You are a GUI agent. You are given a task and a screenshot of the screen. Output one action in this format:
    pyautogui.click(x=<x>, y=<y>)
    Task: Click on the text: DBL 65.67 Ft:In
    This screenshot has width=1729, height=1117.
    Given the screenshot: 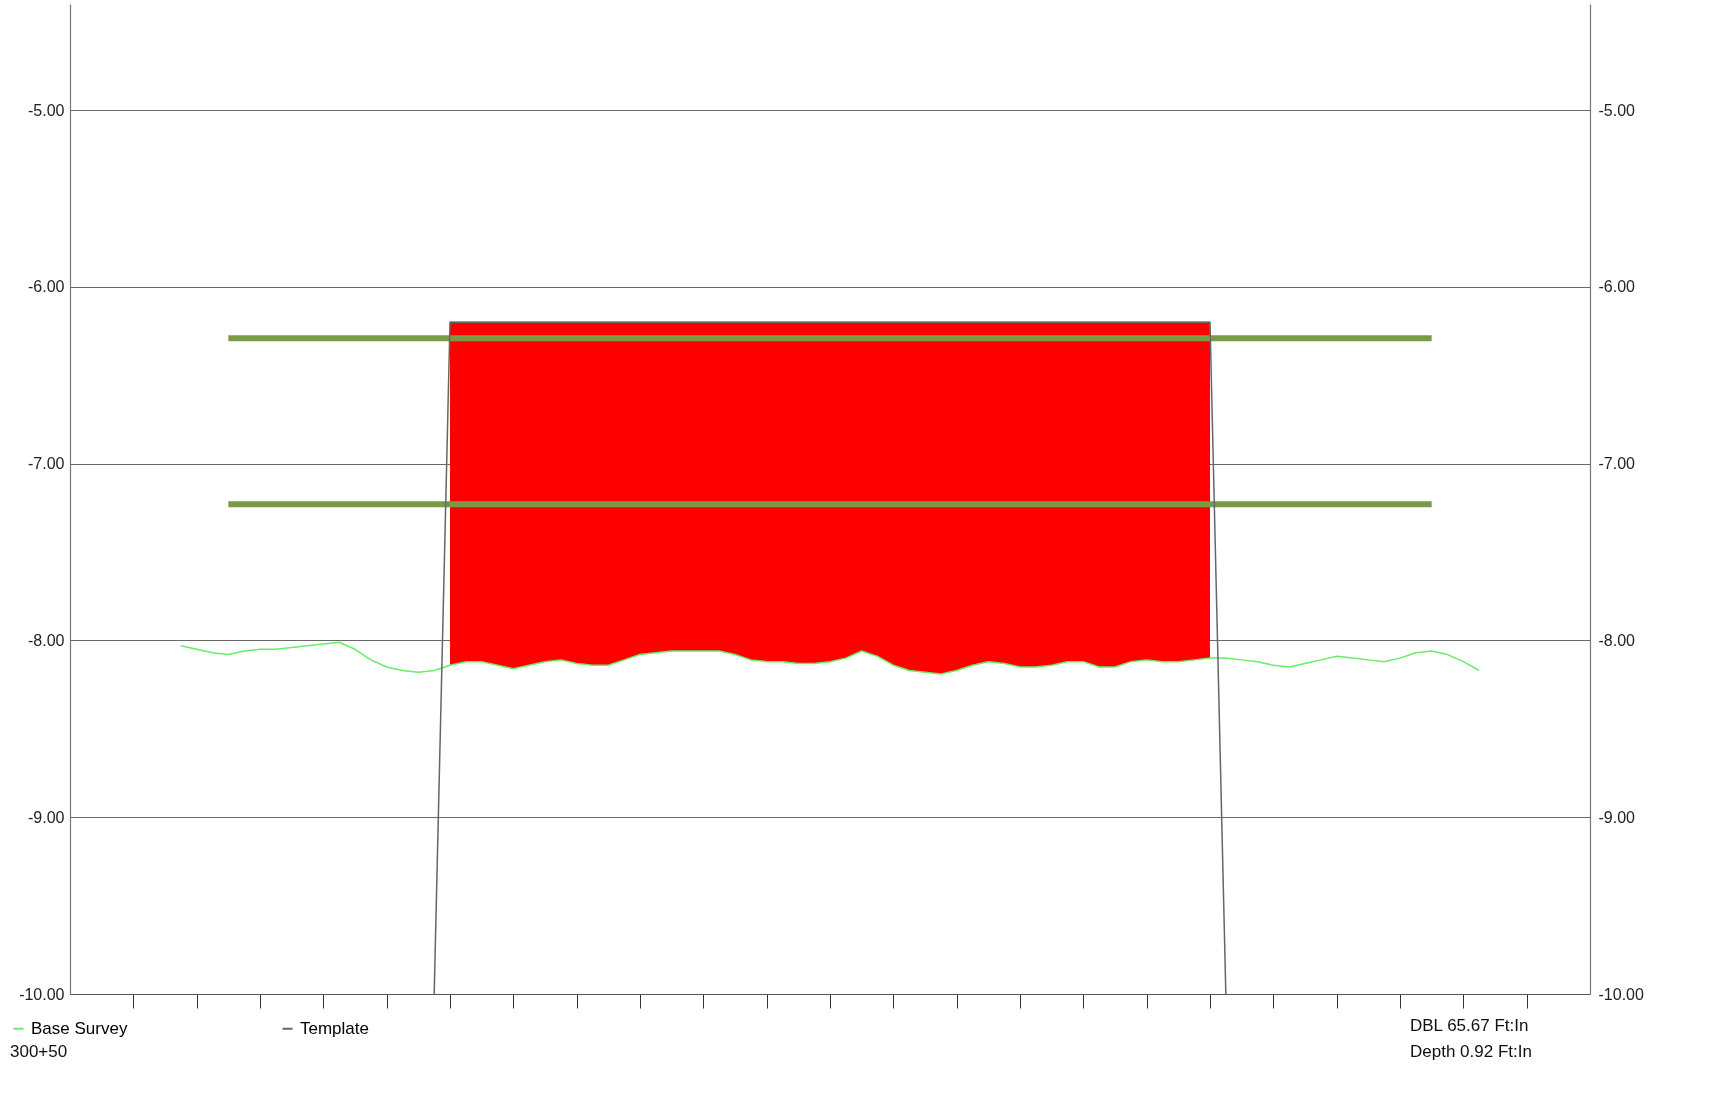 What is the action you would take?
    pyautogui.click(x=1469, y=1025)
    